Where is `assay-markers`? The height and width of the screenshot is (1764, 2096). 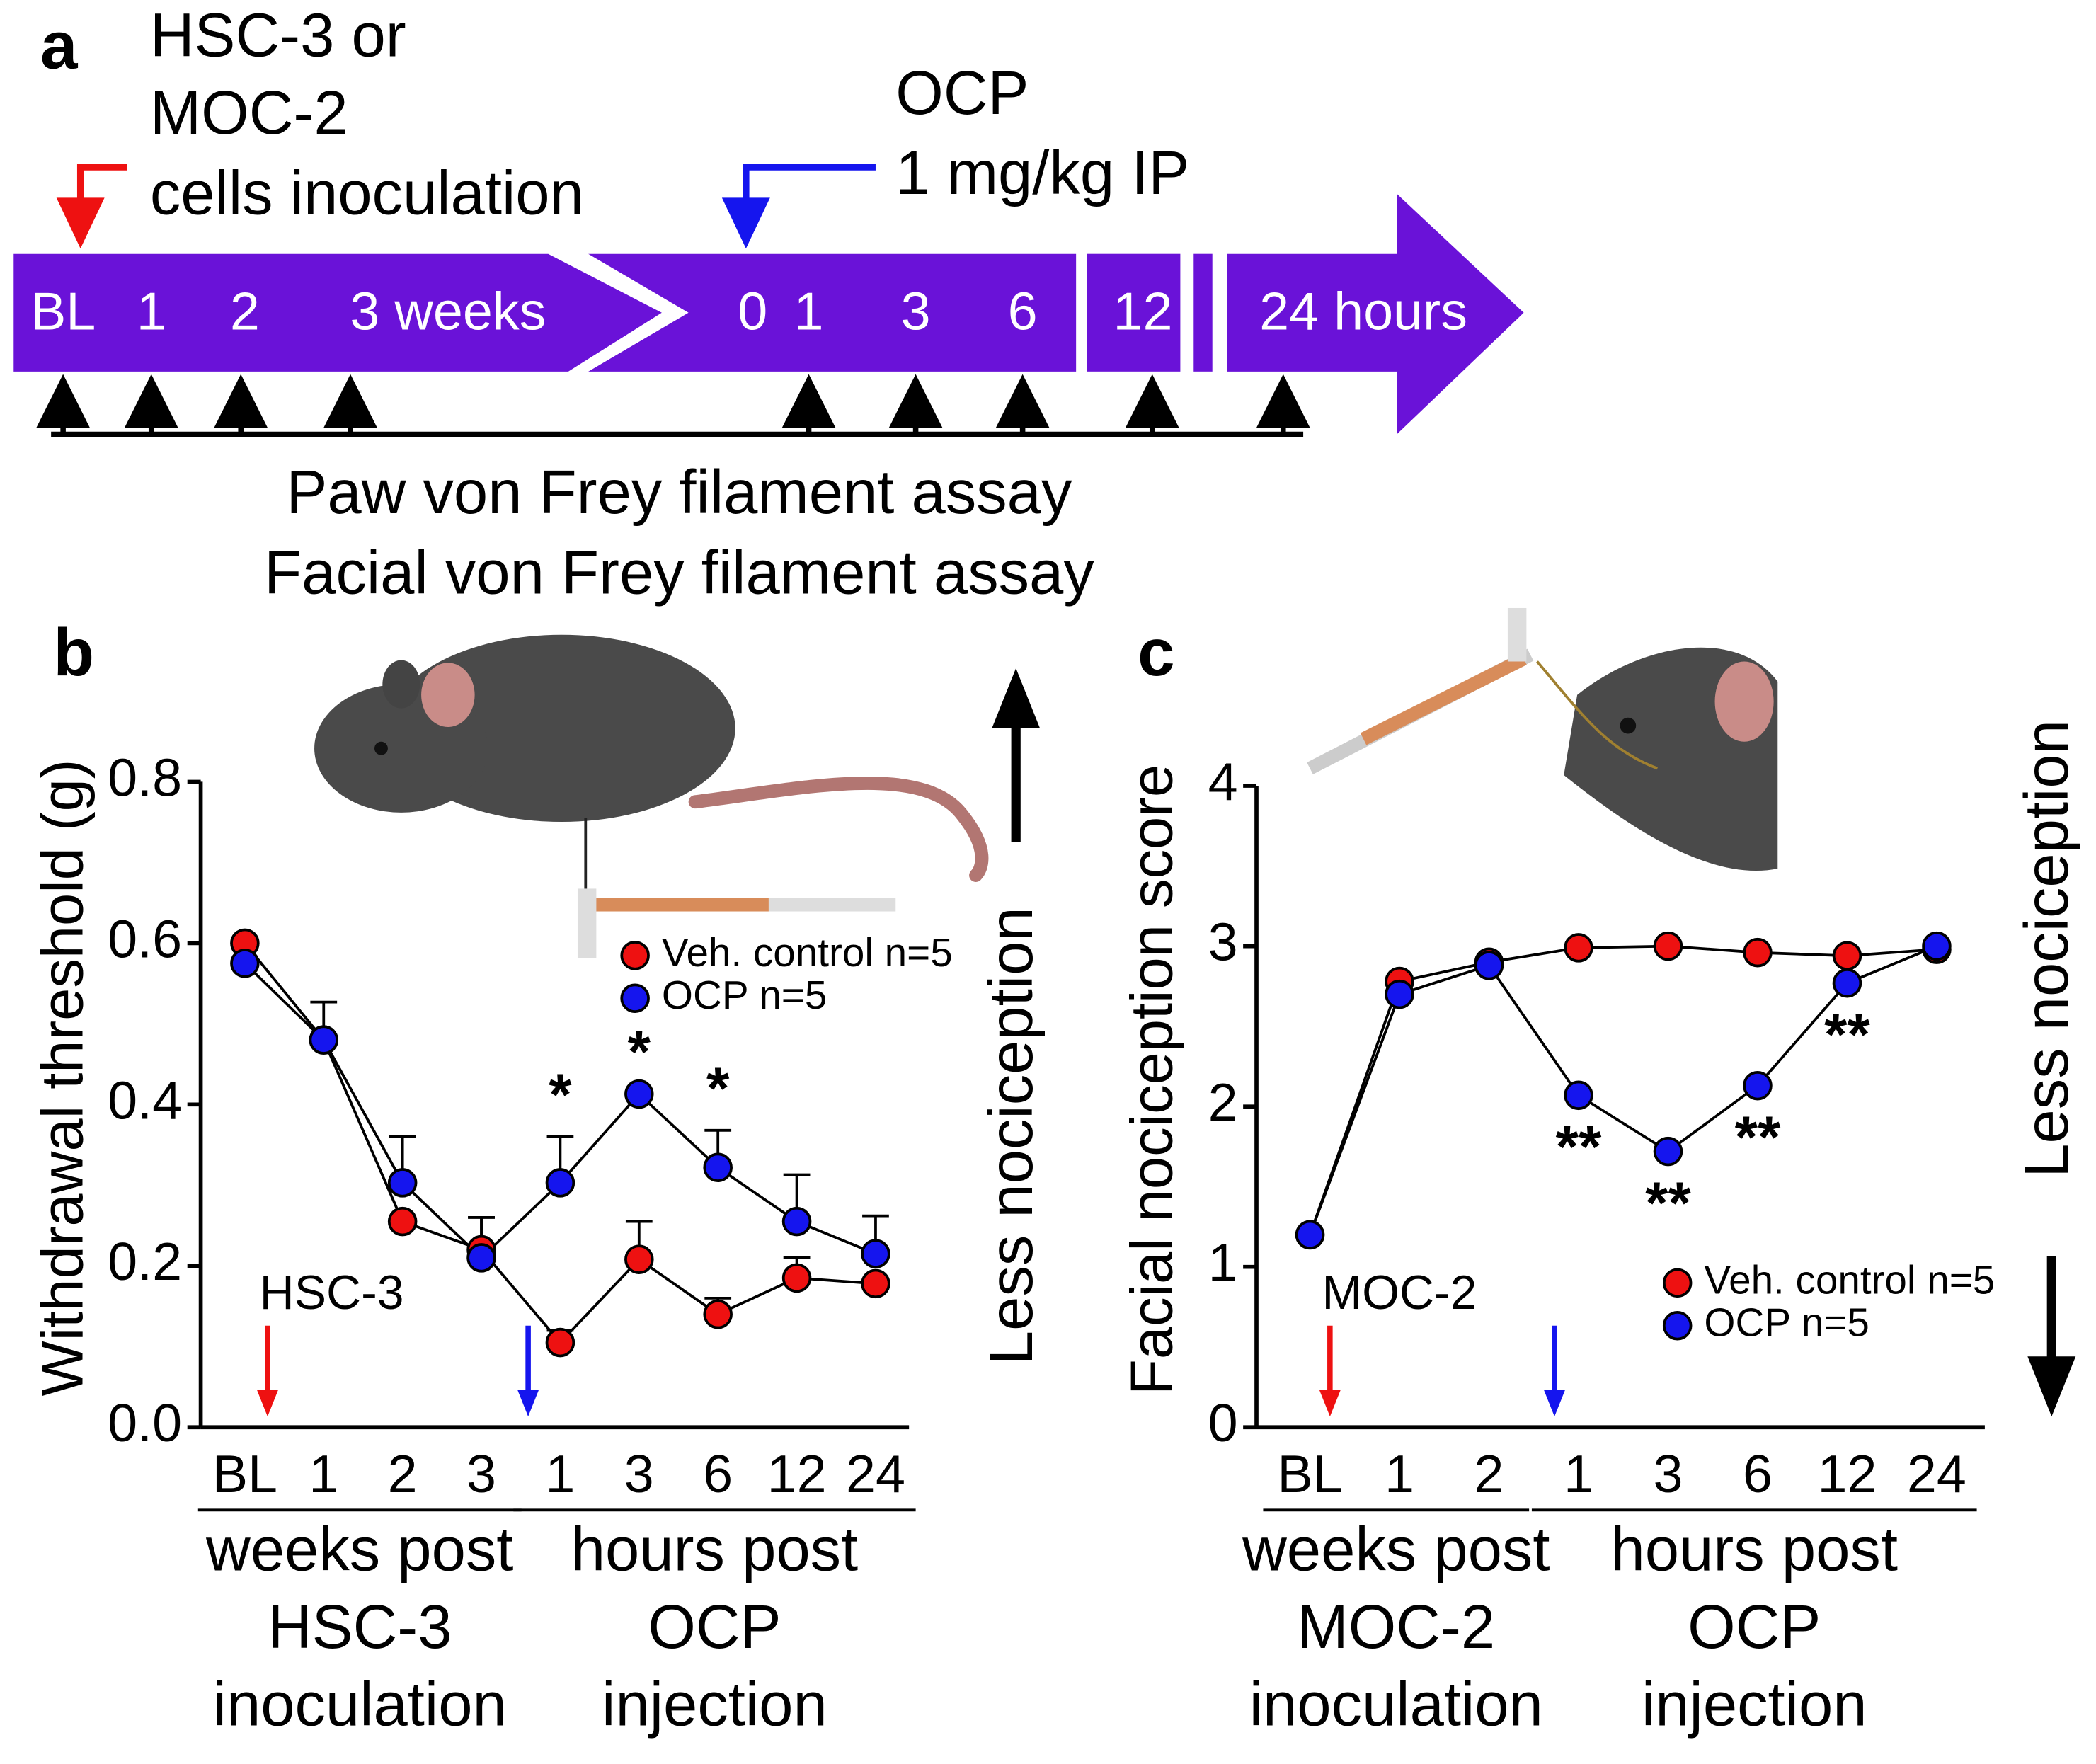 assay-markers is located at coordinates (673, 404).